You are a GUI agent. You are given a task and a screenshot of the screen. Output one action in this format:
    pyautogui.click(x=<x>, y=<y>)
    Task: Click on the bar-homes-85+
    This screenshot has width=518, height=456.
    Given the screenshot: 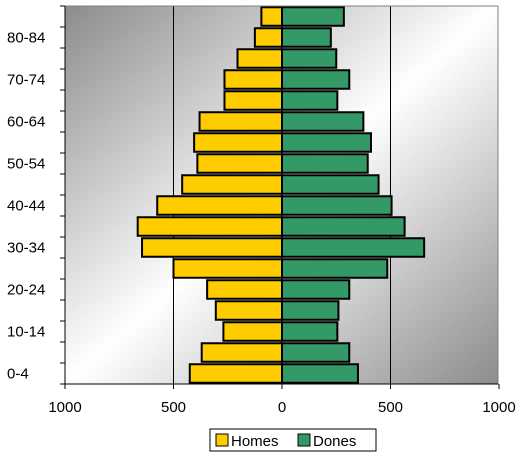 What is the action you would take?
    pyautogui.click(x=272, y=16)
    